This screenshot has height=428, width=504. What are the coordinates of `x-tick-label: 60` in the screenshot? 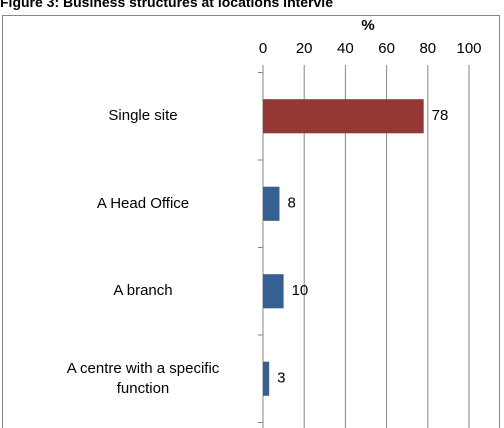 It's located at (386, 48).